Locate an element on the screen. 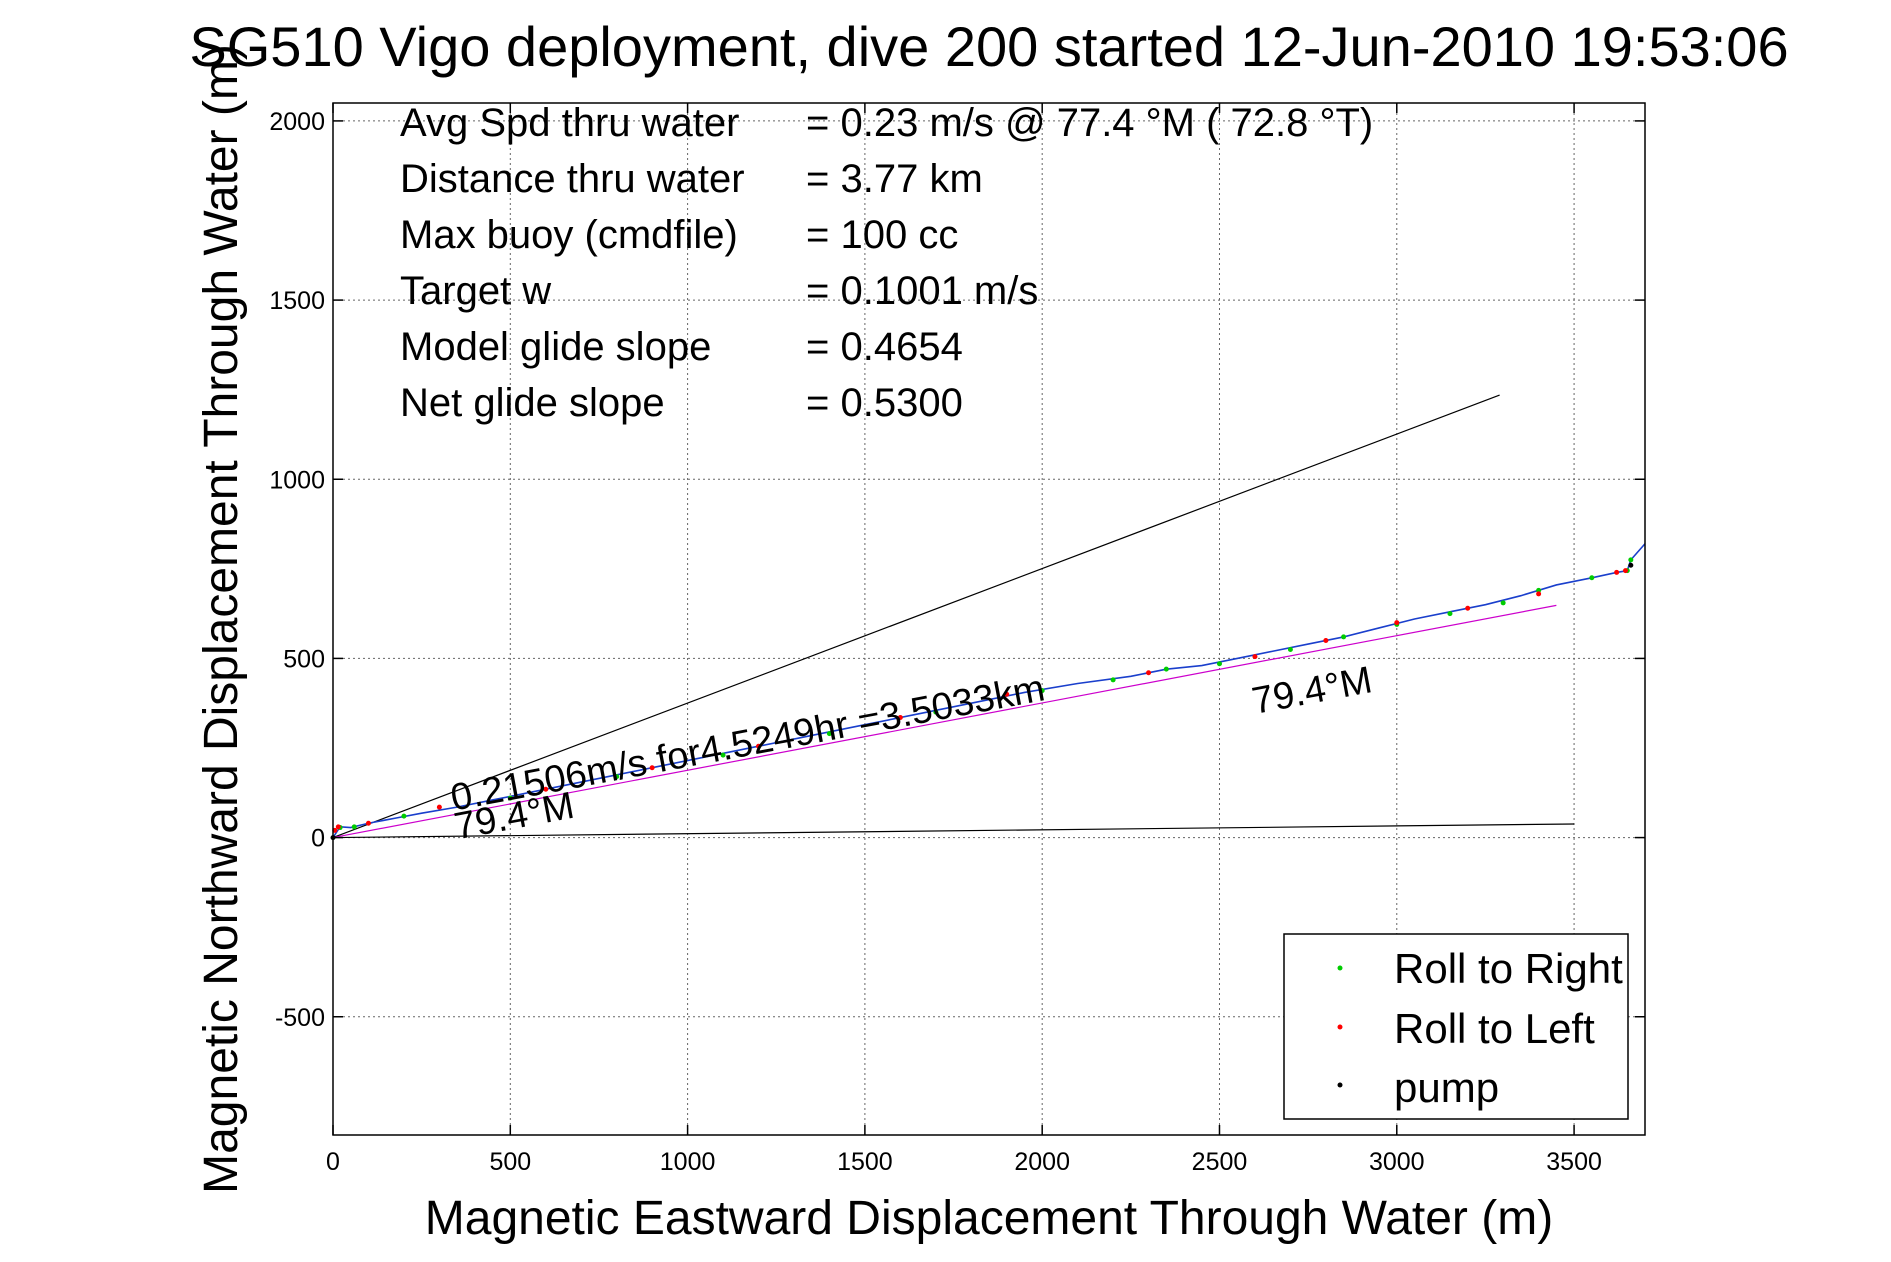 Image resolution: width=1891 pixels, height=1262 pixels. legend-marker-pump is located at coordinates (1340, 1085).